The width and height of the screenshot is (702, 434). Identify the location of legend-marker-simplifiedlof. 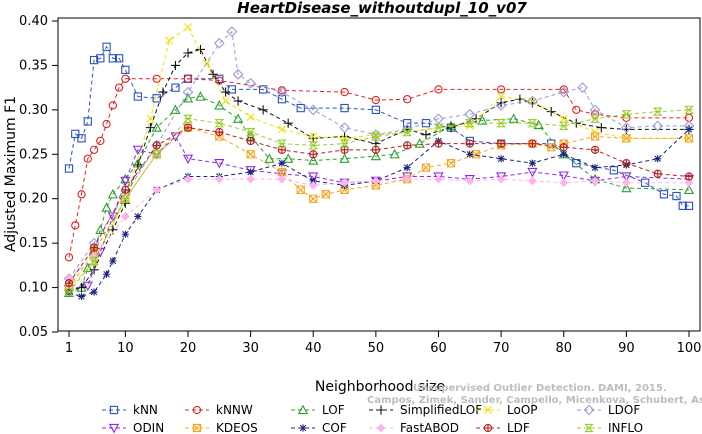
(381, 410).